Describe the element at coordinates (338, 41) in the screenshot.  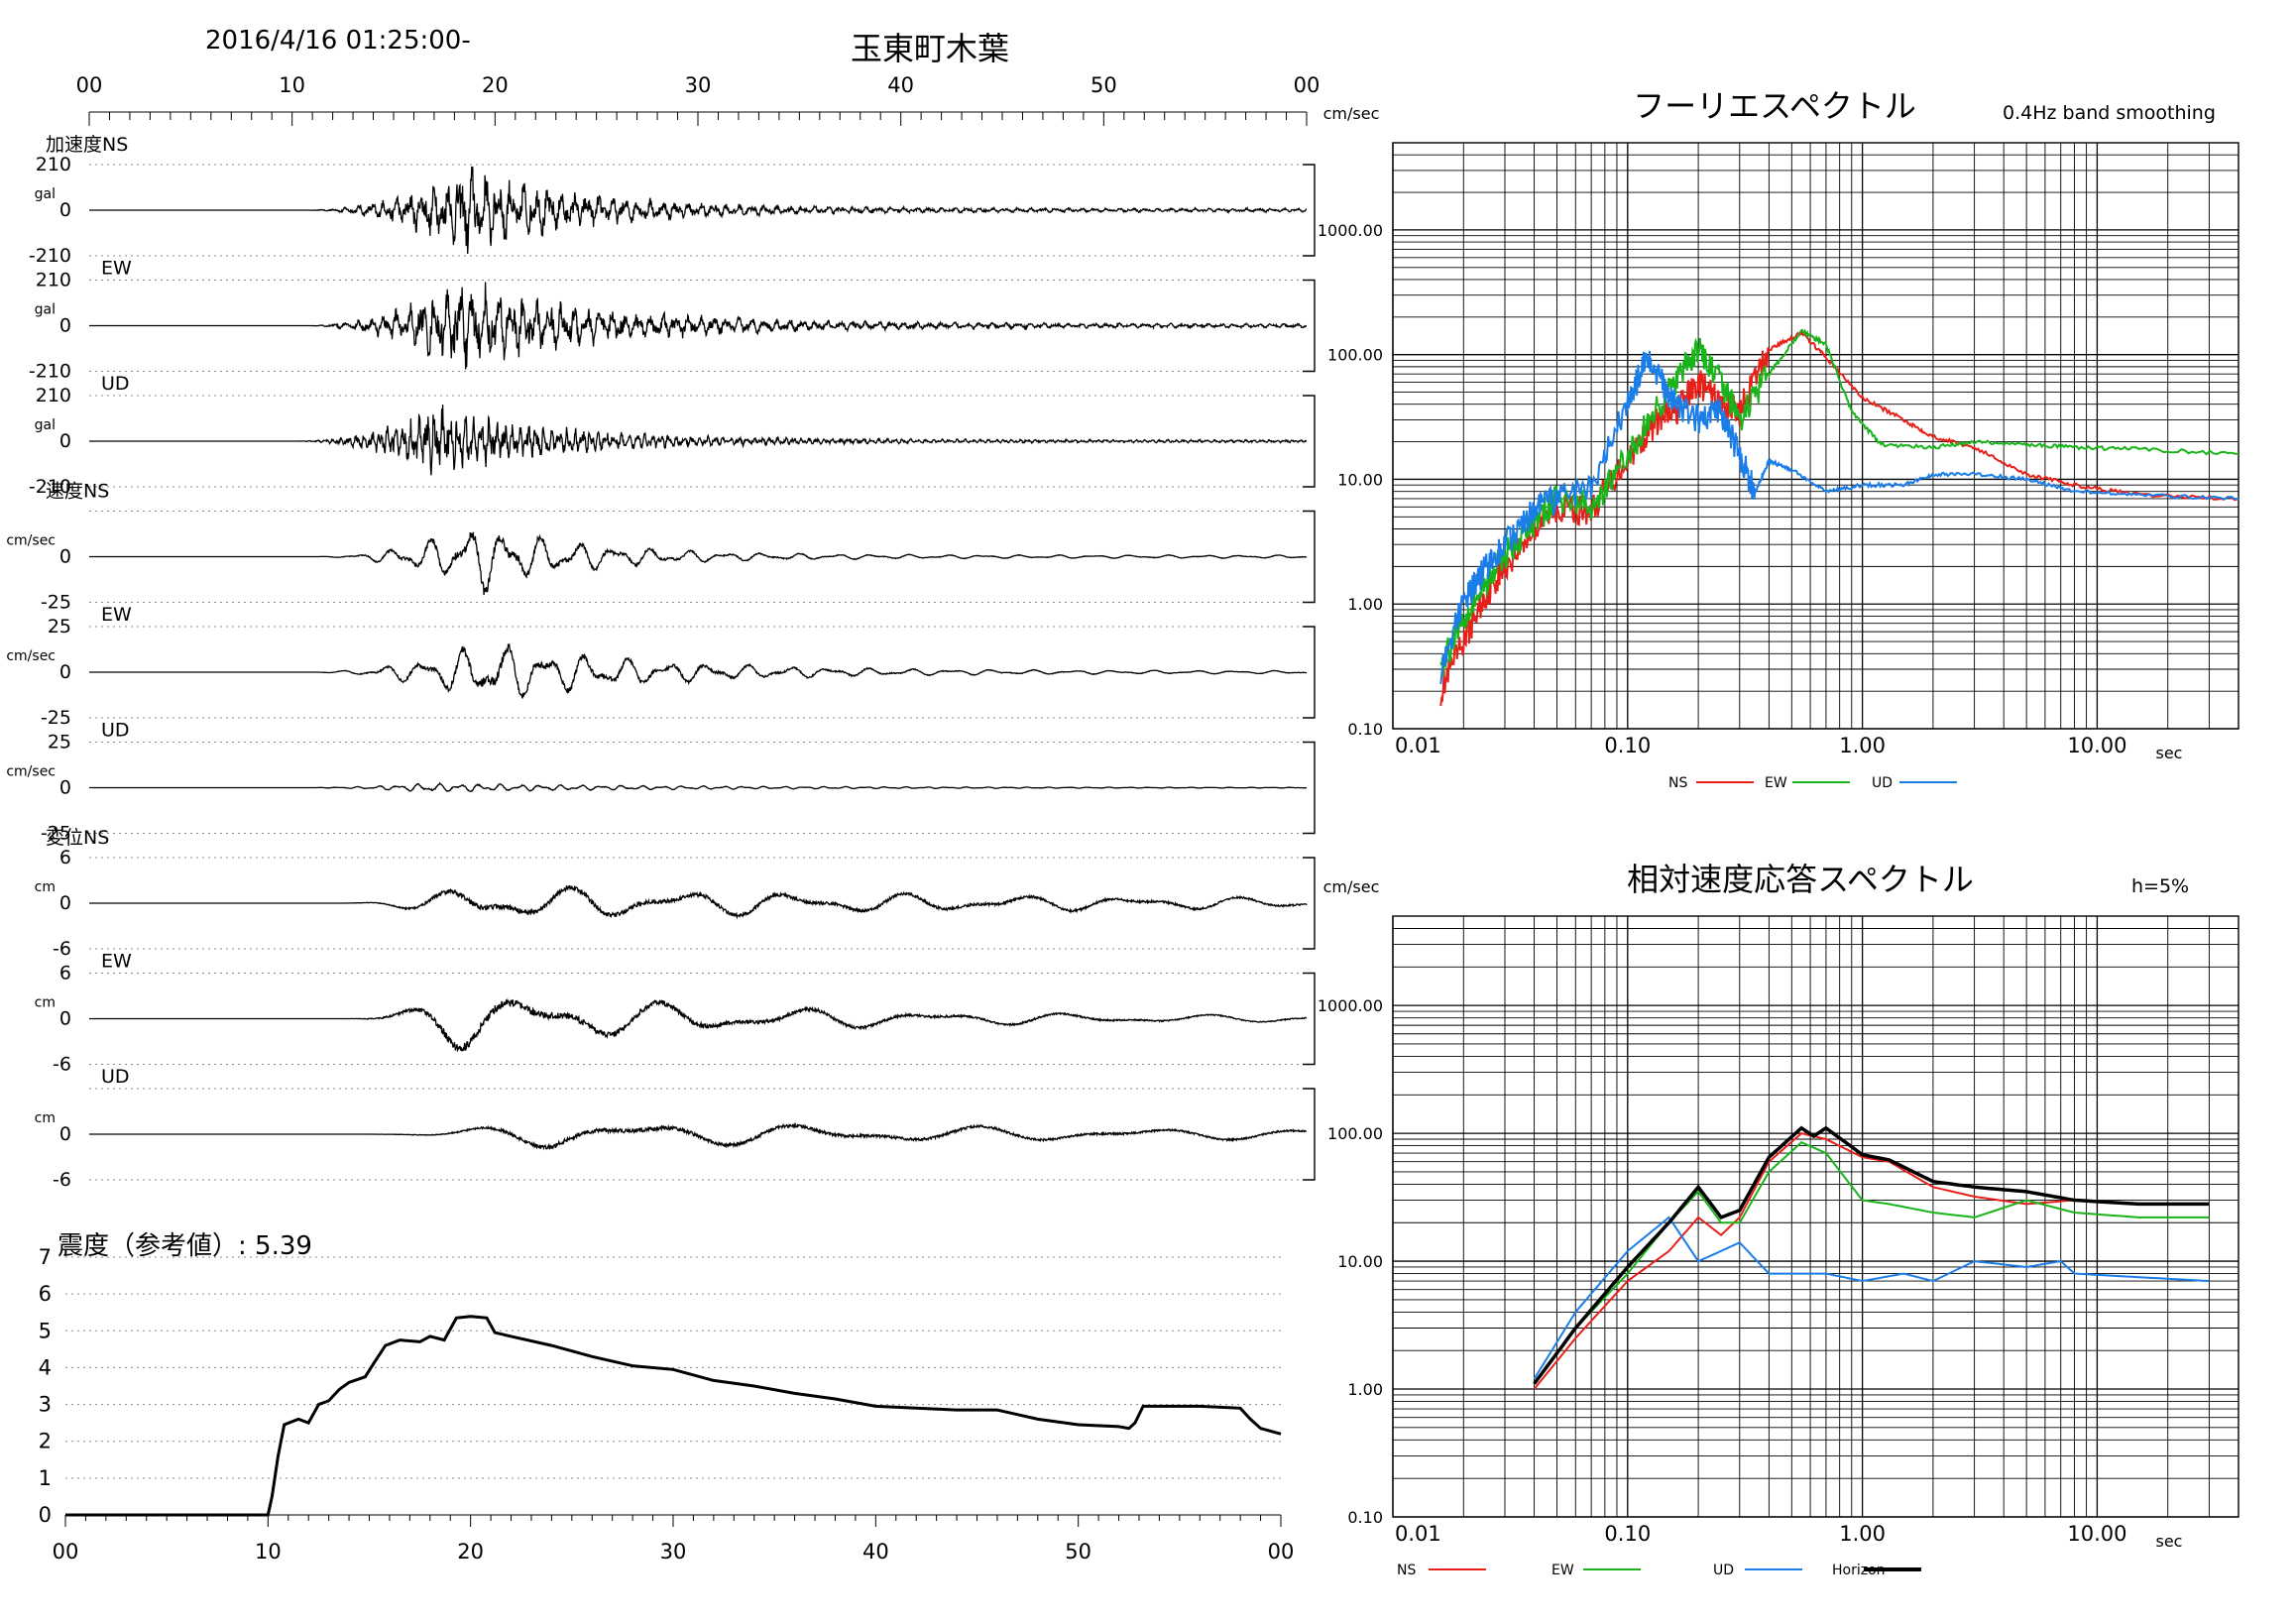
I see `header-datetime: 2016/4/16 01:25:00-` at that location.